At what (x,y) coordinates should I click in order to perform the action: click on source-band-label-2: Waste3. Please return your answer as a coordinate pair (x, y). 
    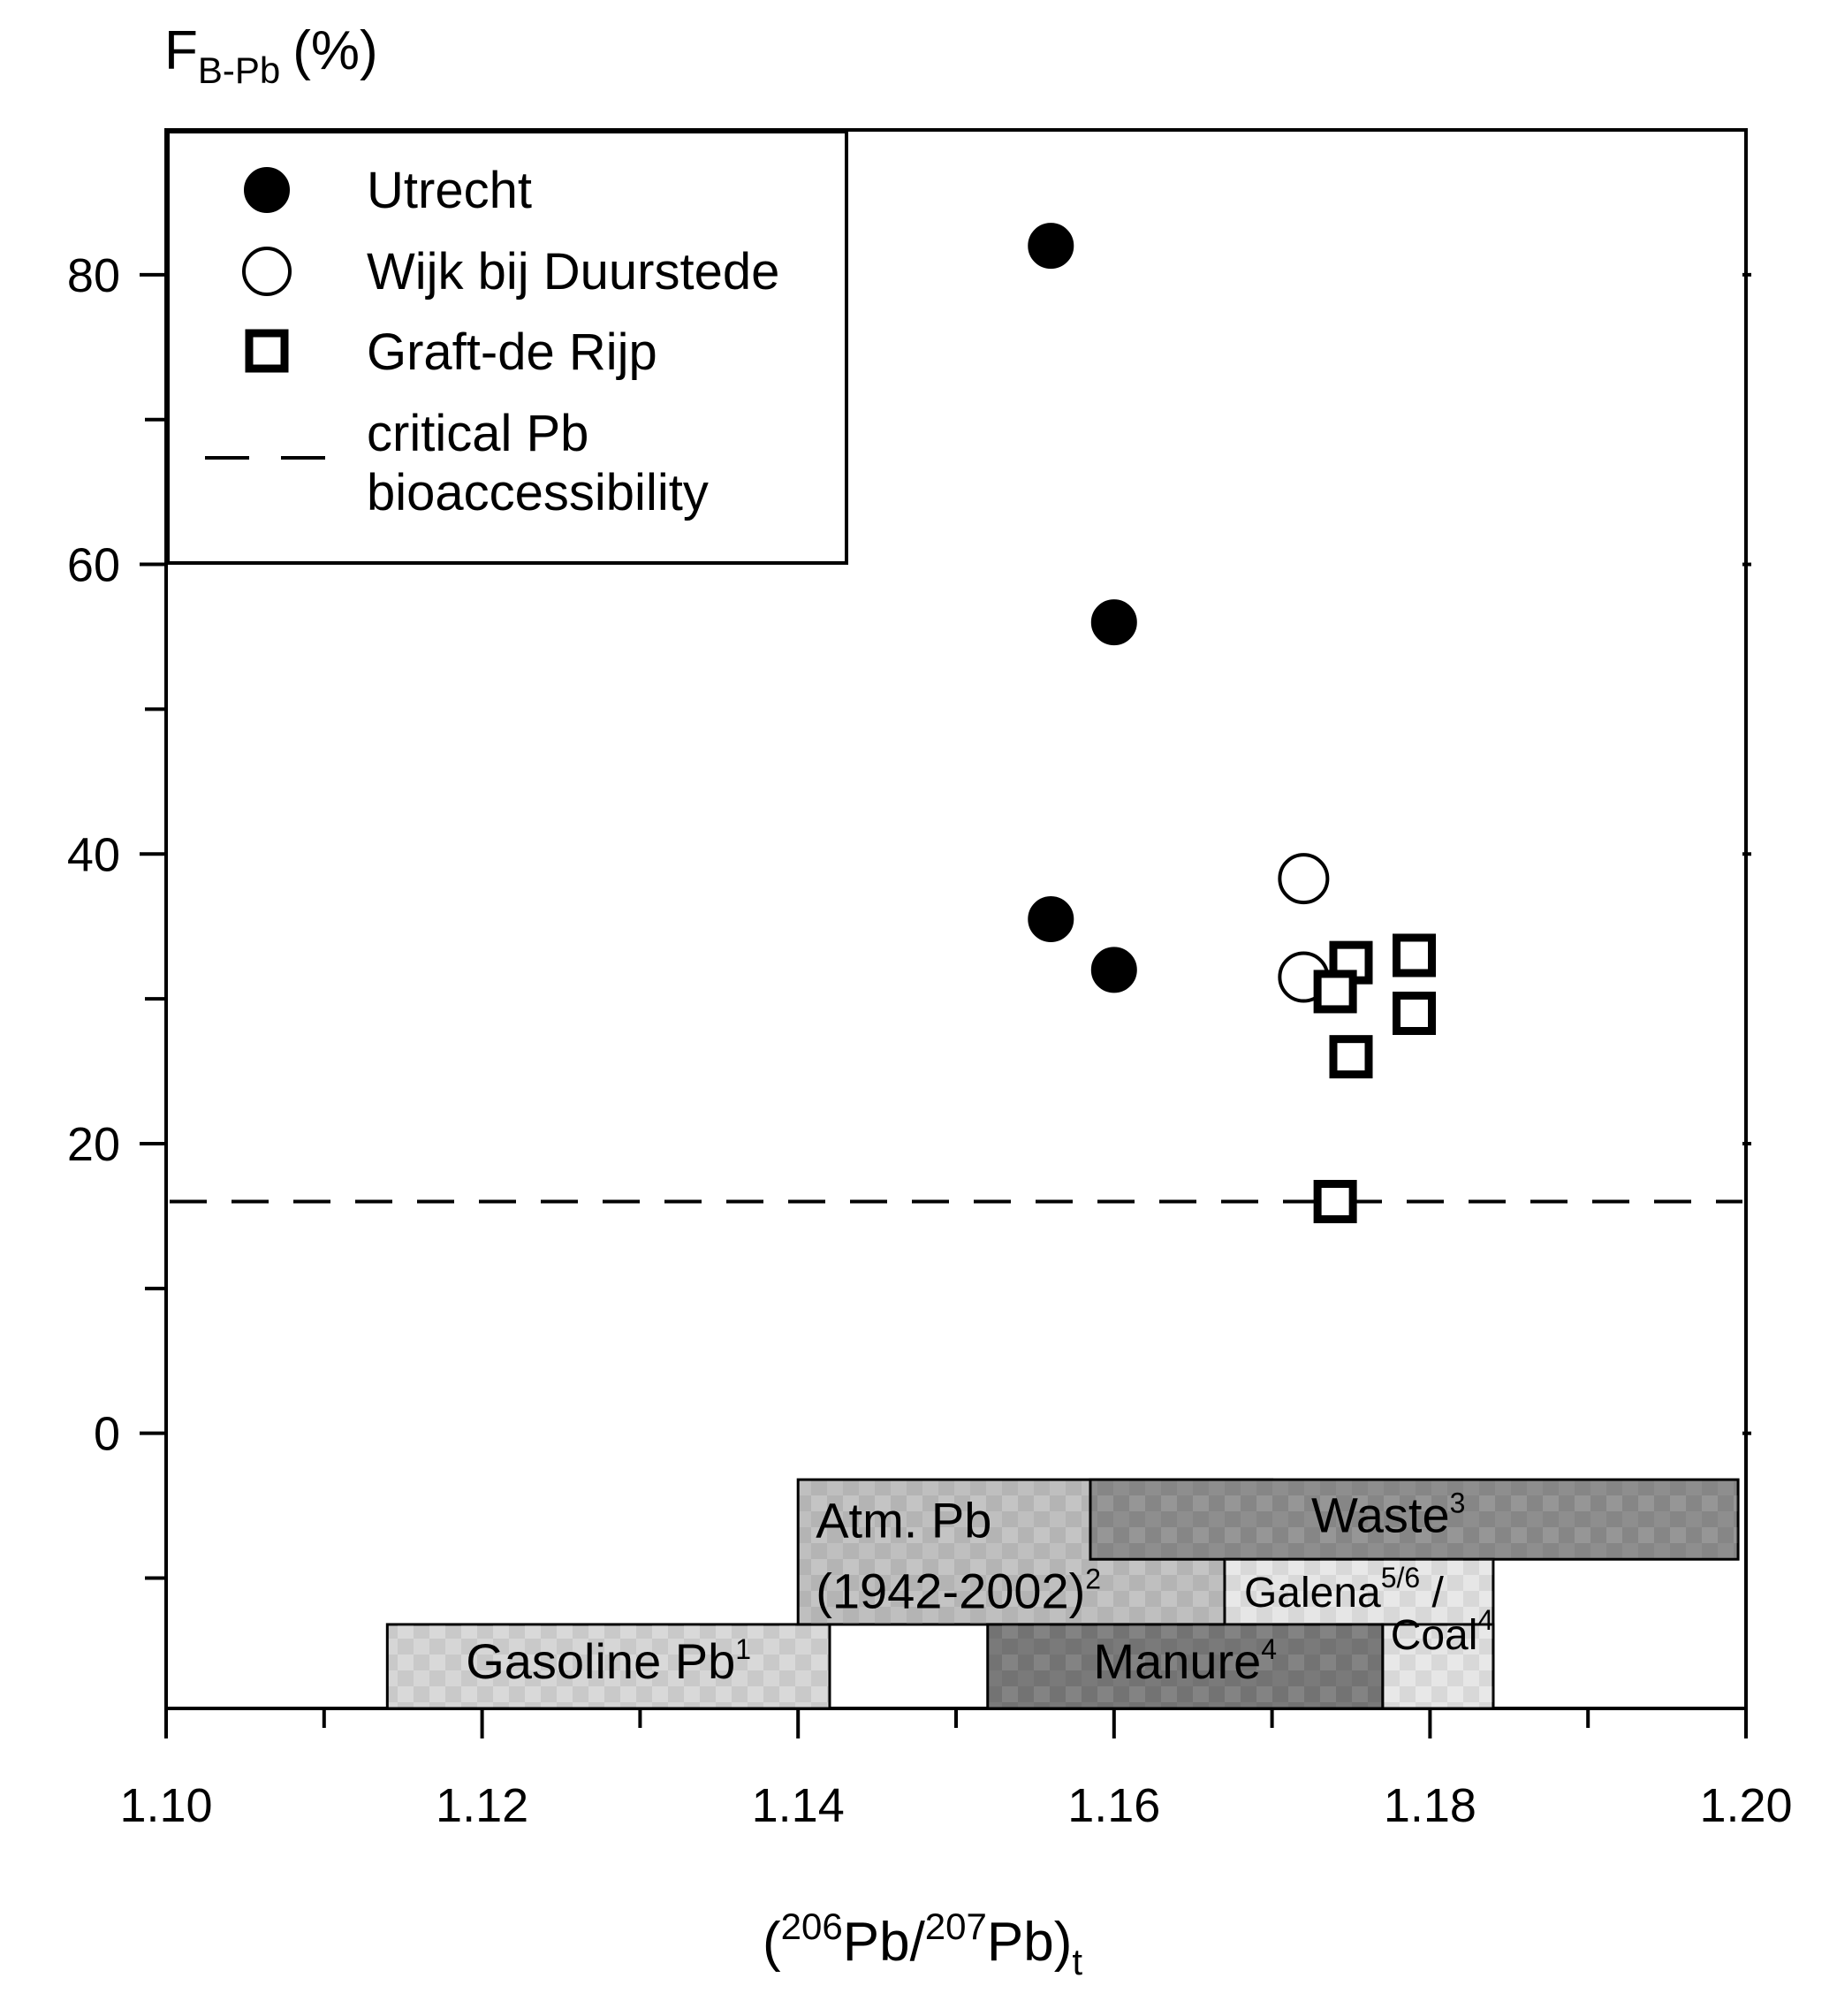
    Looking at the image, I should click on (1388, 1515).